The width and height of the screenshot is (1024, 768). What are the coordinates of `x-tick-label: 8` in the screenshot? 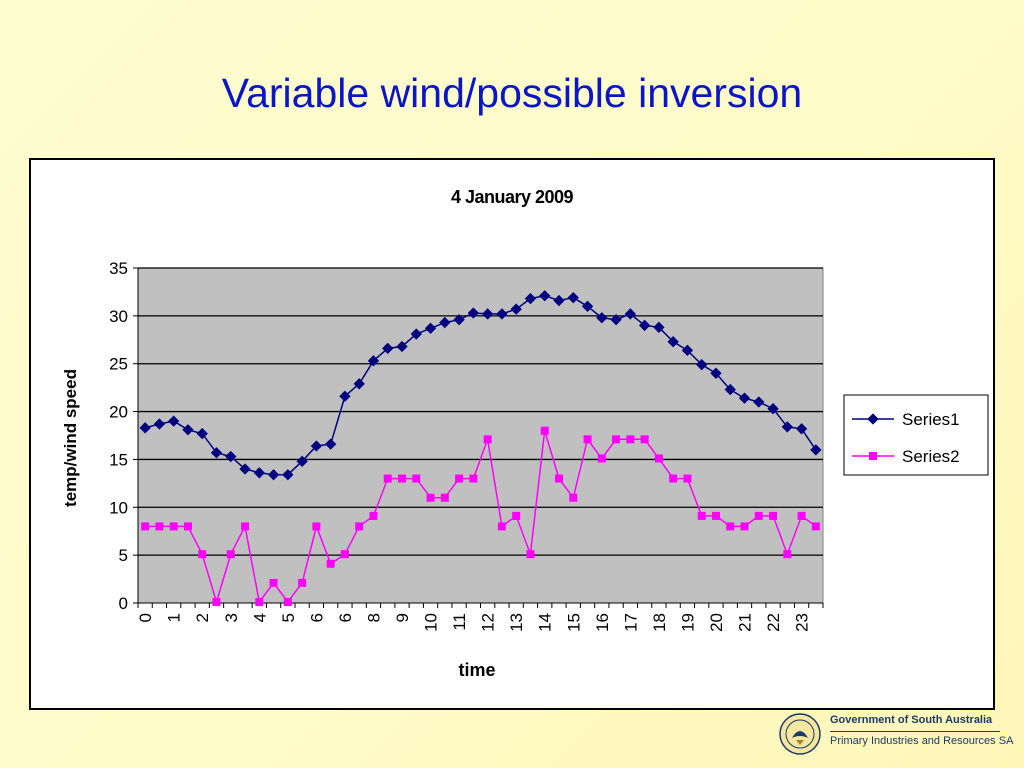 It's located at (373, 617).